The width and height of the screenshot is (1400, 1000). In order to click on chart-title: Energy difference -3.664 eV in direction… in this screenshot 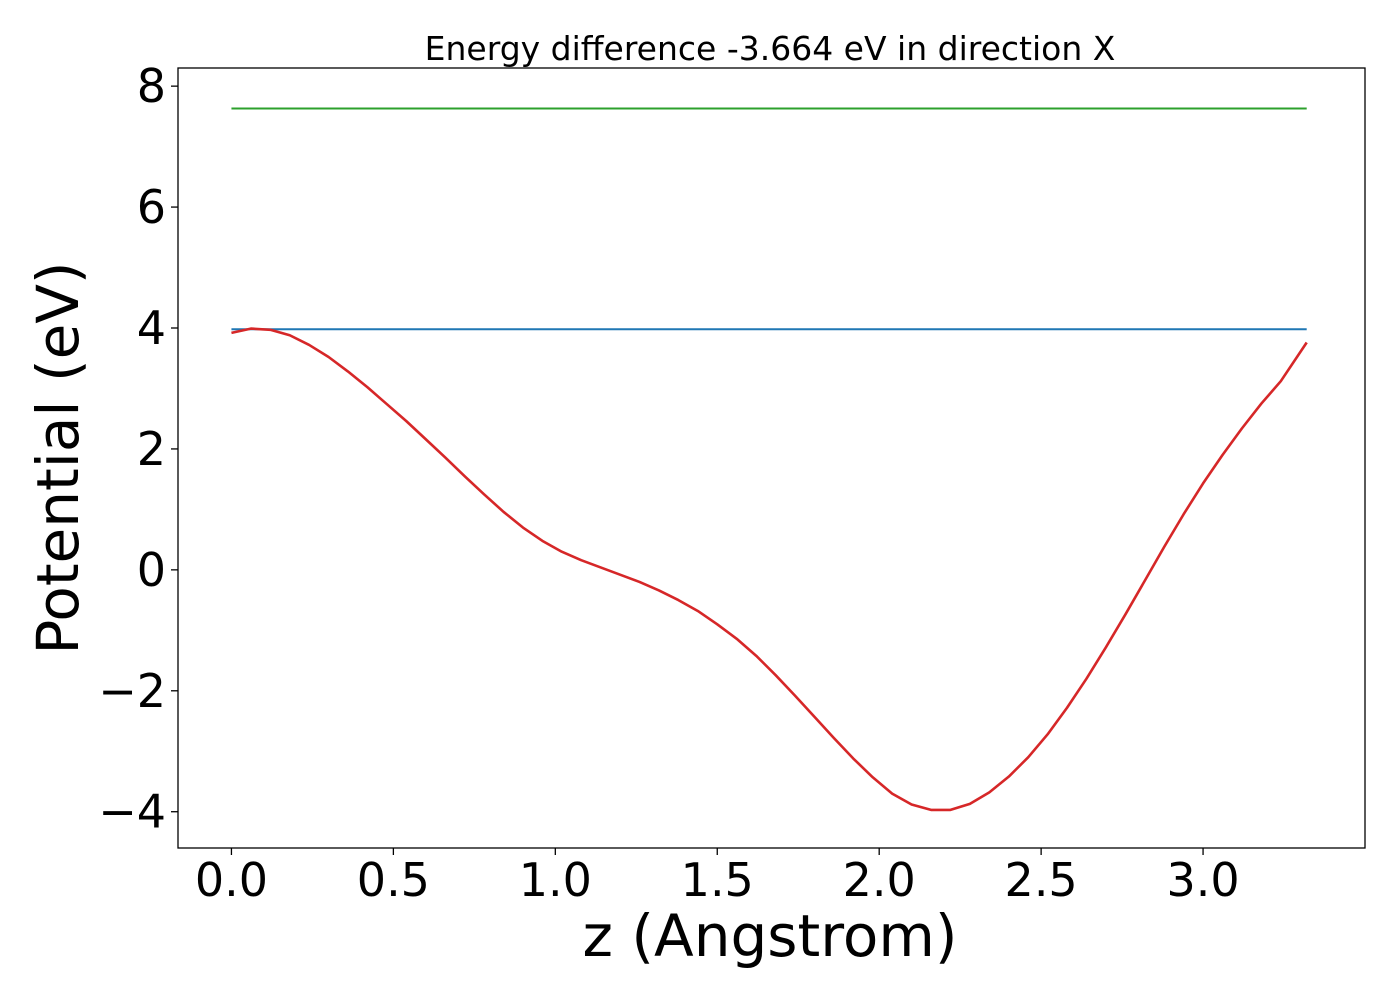, I will do `click(770, 48)`.